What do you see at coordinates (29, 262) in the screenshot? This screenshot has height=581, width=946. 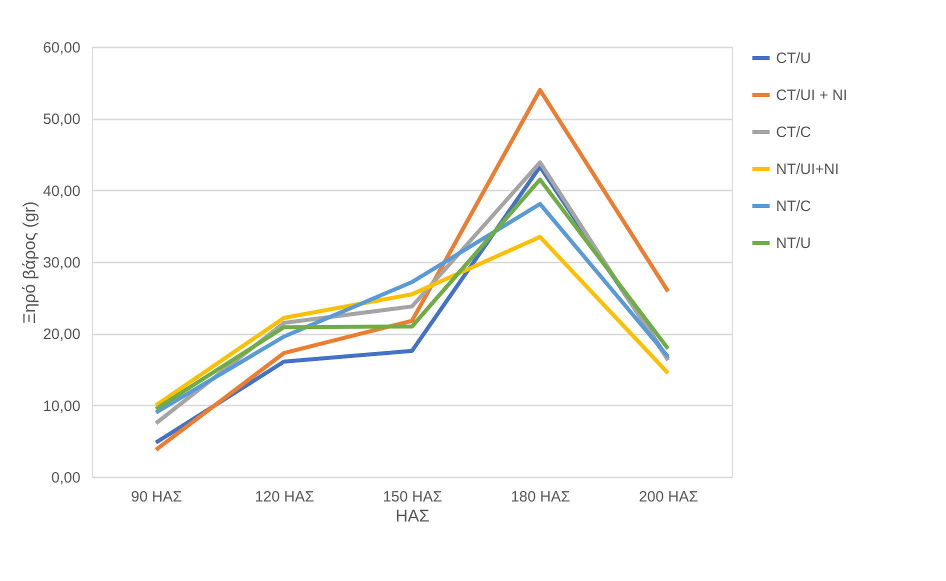 I see `y-axis-title: Ξηρό βάρος (gr)` at bounding box center [29, 262].